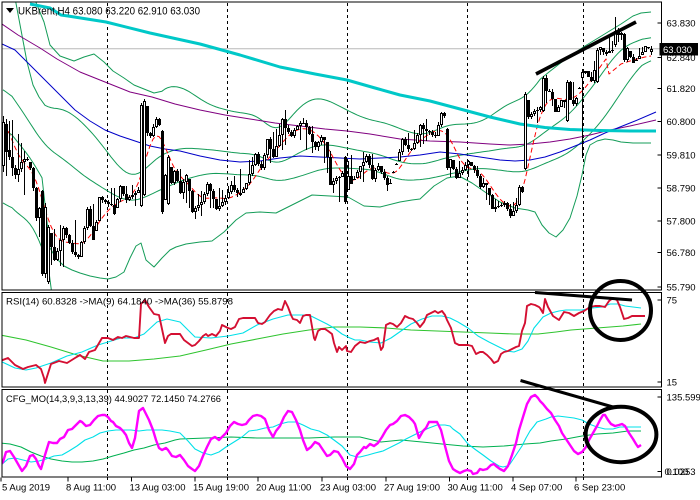 This screenshot has width=700, height=500. What do you see at coordinates (683, 398) in the screenshot?
I see `svg-text: 135.5993` at bounding box center [683, 398].